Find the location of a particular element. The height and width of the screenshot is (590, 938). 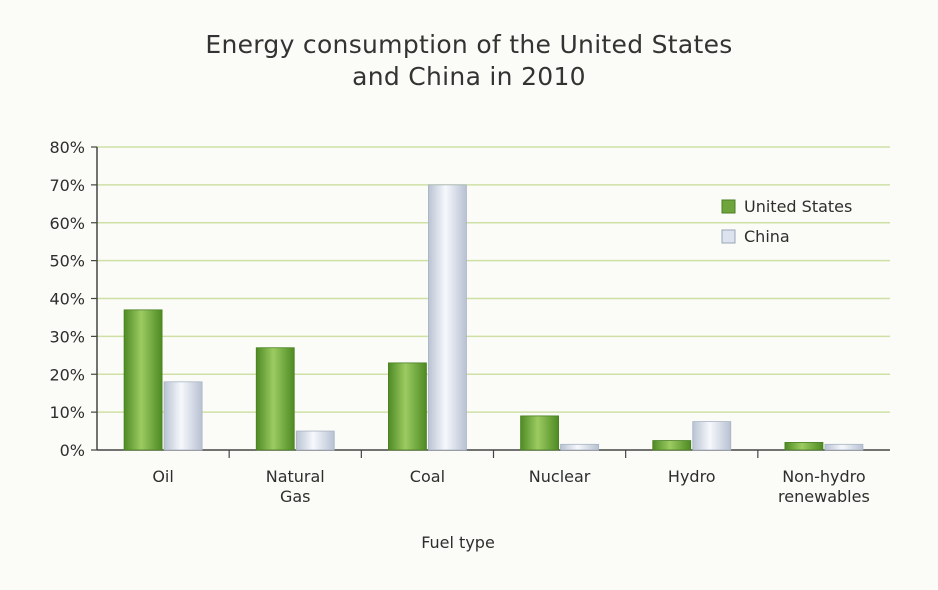

bar-united-states-oil is located at coordinates (143, 380).